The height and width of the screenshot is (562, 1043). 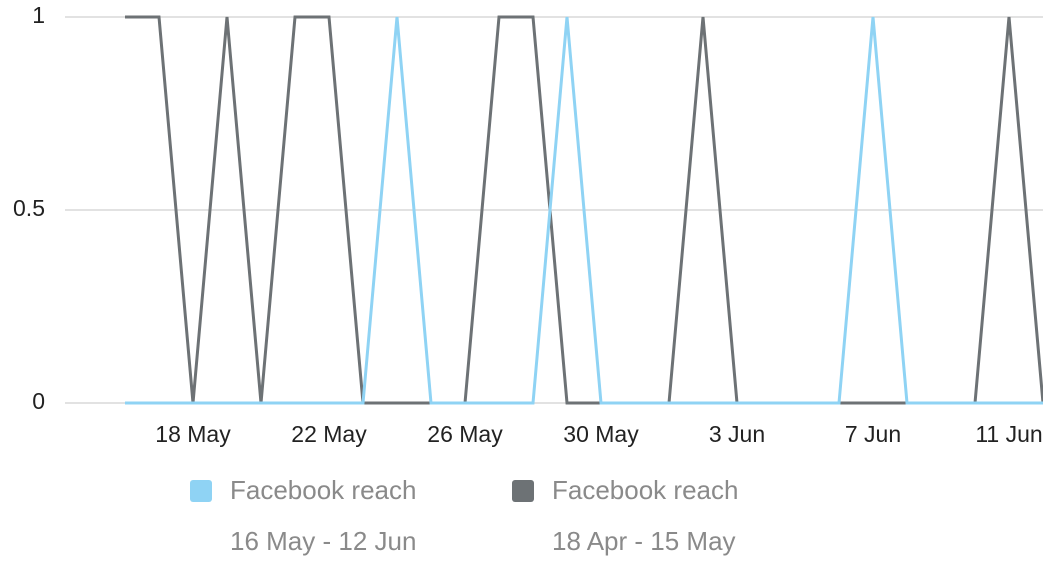 What do you see at coordinates (465, 434) in the screenshot?
I see `x-tick-label: 26 May` at bounding box center [465, 434].